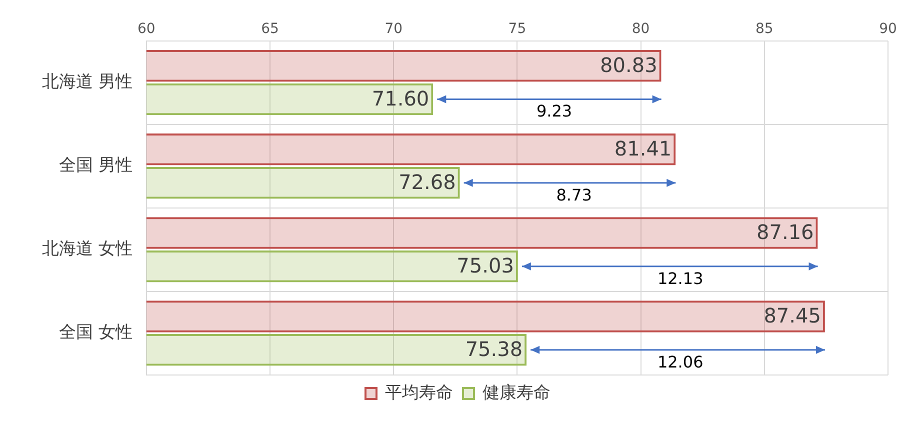 The height and width of the screenshot is (424, 910). What do you see at coordinates (485, 266) in the screenshot?
I see `data-label: 75.03` at bounding box center [485, 266].